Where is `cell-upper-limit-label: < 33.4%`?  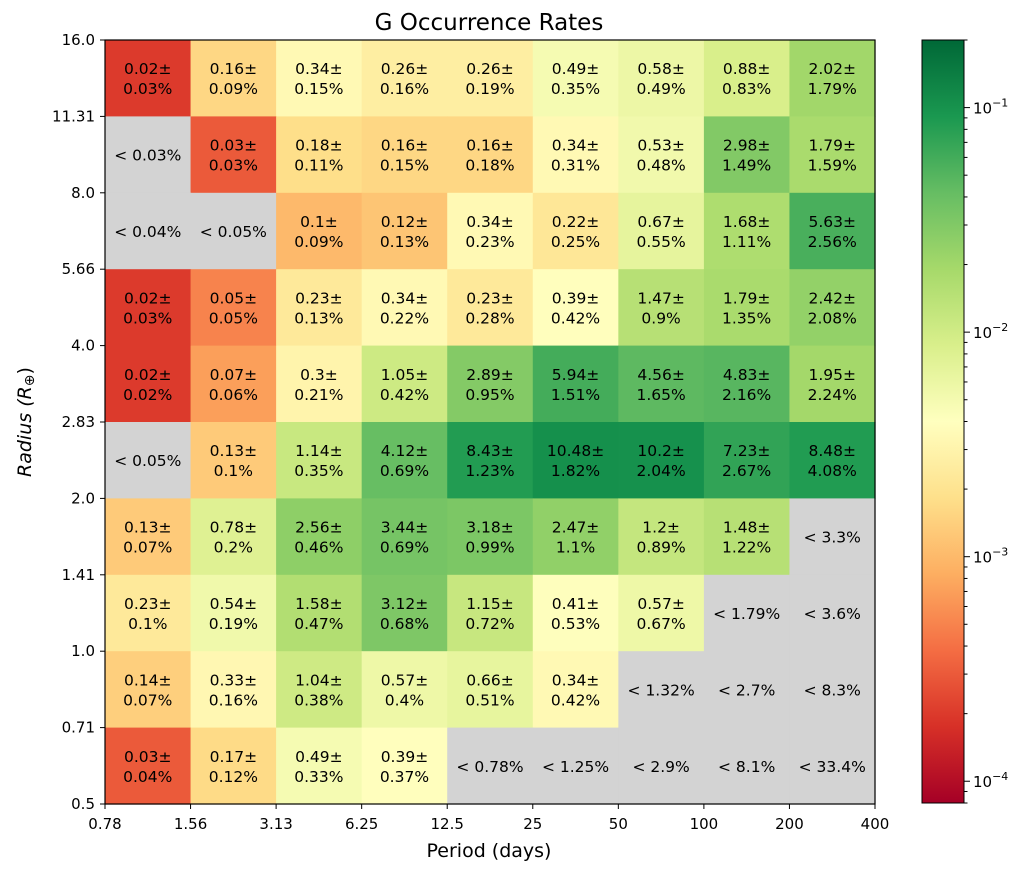 cell-upper-limit-label: < 33.4% is located at coordinates (832, 767).